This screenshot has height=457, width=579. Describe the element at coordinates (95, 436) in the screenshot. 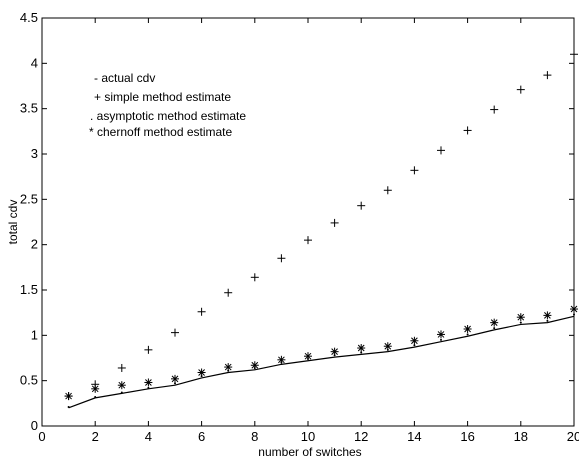

I see `x-tick-label: 2` at that location.